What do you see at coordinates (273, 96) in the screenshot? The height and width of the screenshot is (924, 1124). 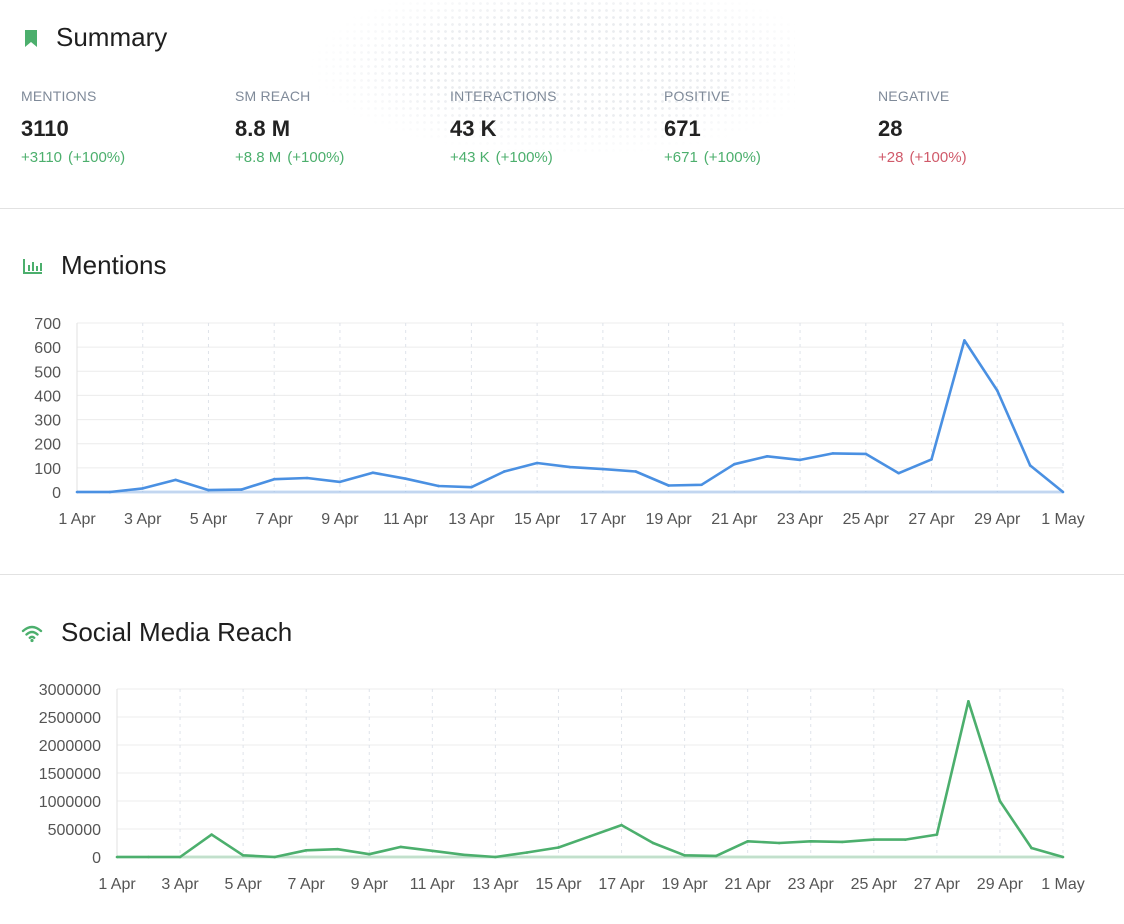 I see `metric-label: SM REACH` at bounding box center [273, 96].